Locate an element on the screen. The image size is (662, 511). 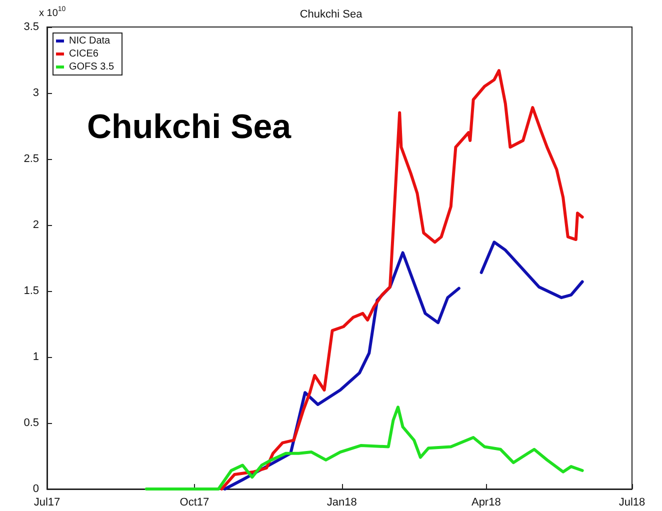
x-tick-label: Jul18 is located at coordinates (632, 502).